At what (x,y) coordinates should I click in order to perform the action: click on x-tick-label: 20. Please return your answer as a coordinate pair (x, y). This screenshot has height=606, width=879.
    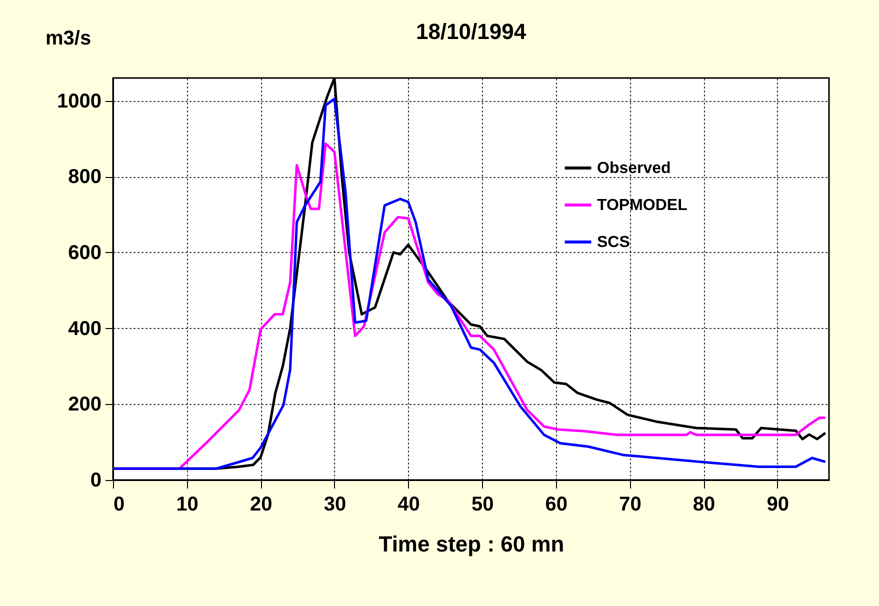
    Looking at the image, I should click on (261, 505).